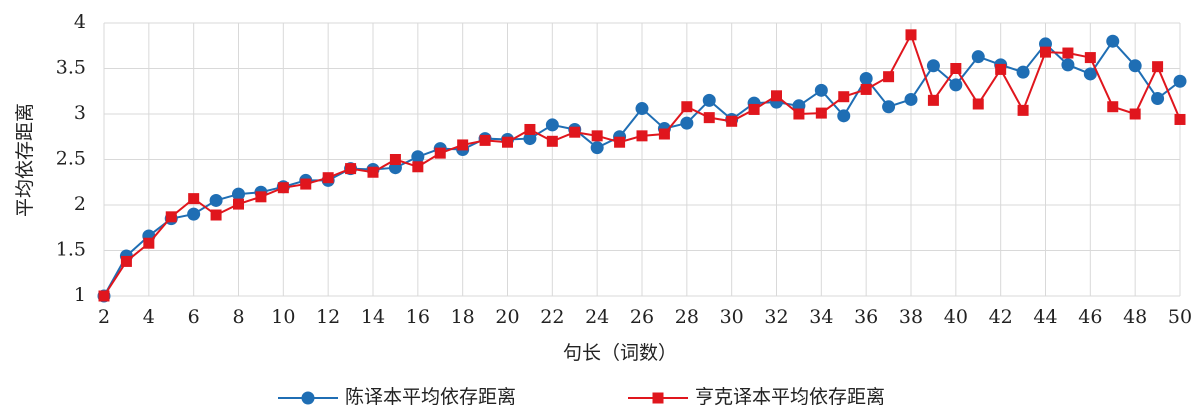 The height and width of the screenshot is (414, 1197). Describe the element at coordinates (911, 317) in the screenshot. I see `x-tick-label: 38` at that location.